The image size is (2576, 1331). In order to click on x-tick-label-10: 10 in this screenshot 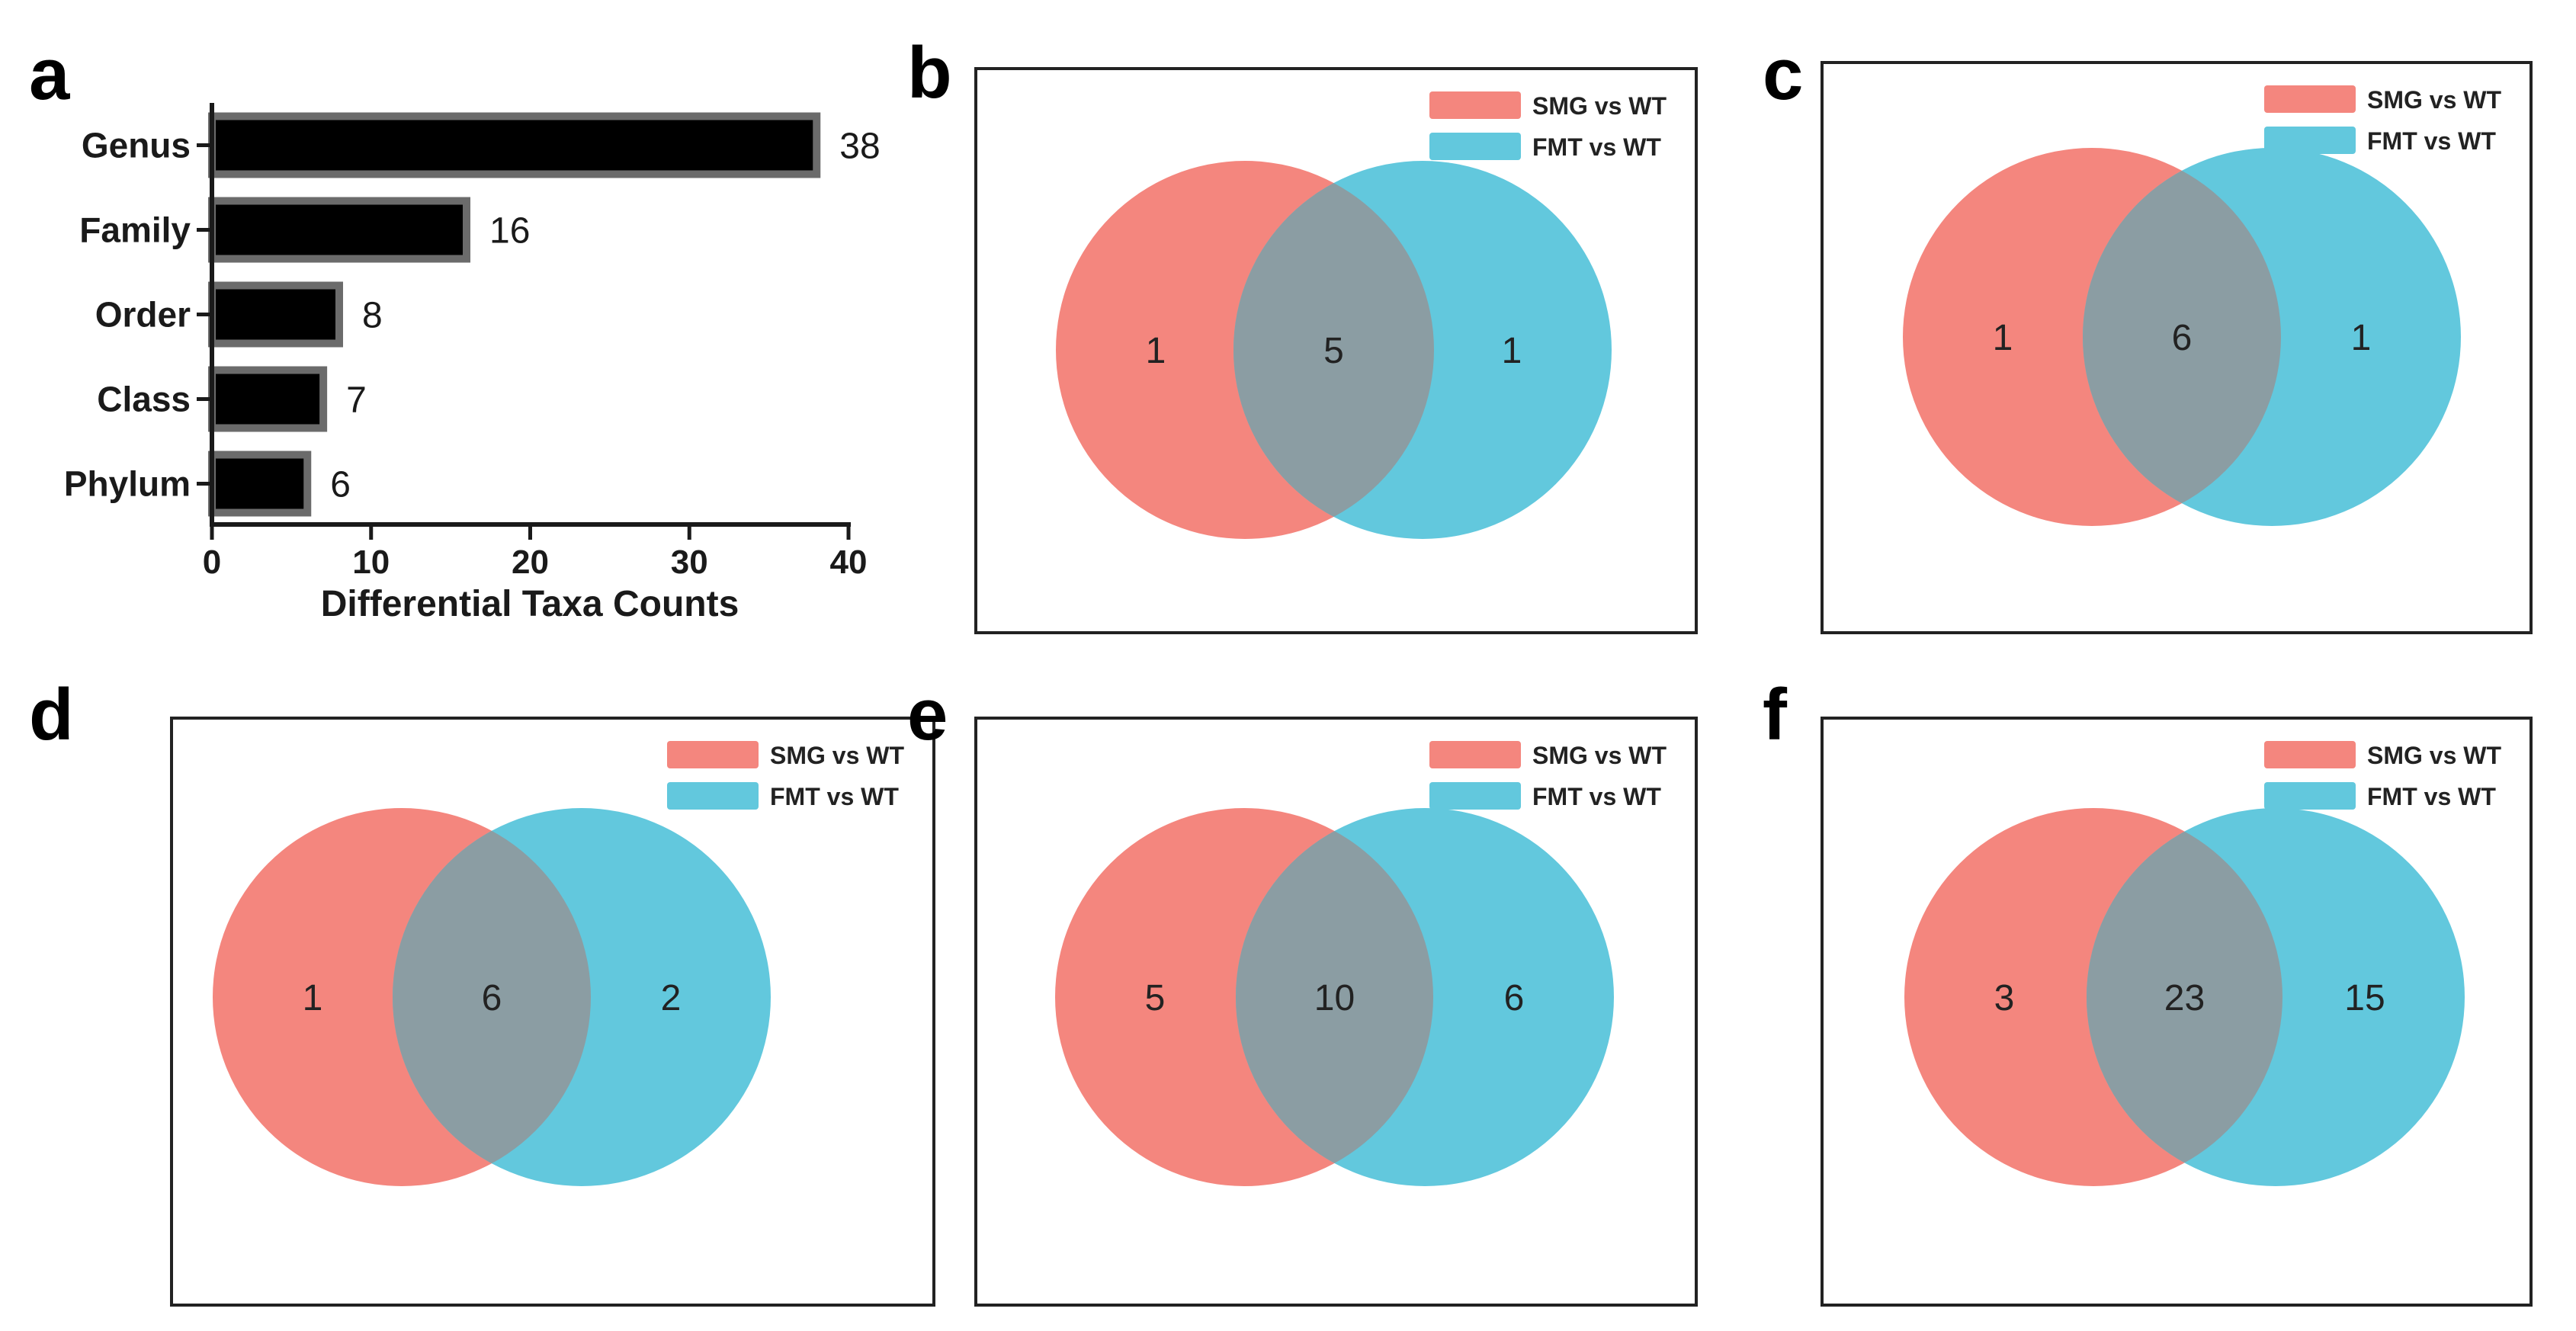, I will do `click(371, 562)`.